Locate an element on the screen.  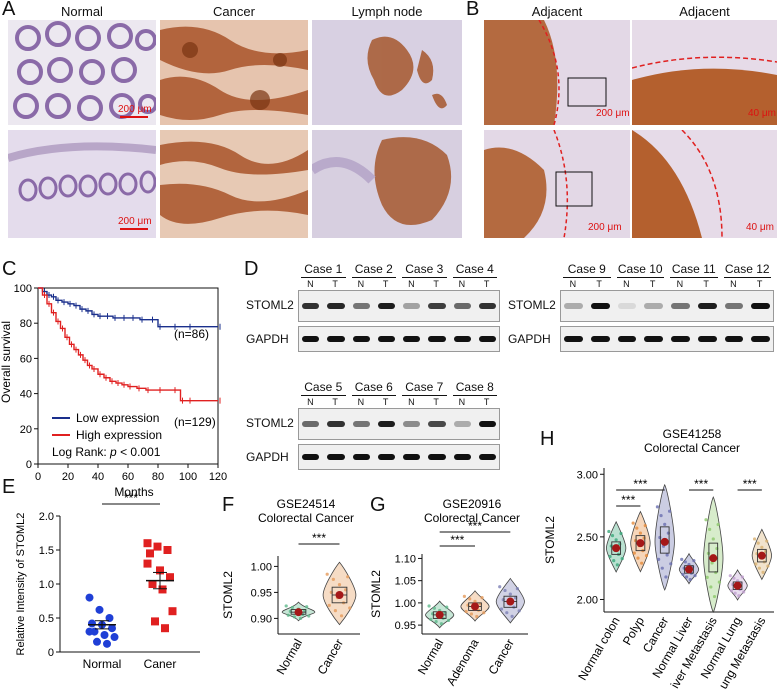
y-tick-label: 0.5 is located at coordinates (46, 619).